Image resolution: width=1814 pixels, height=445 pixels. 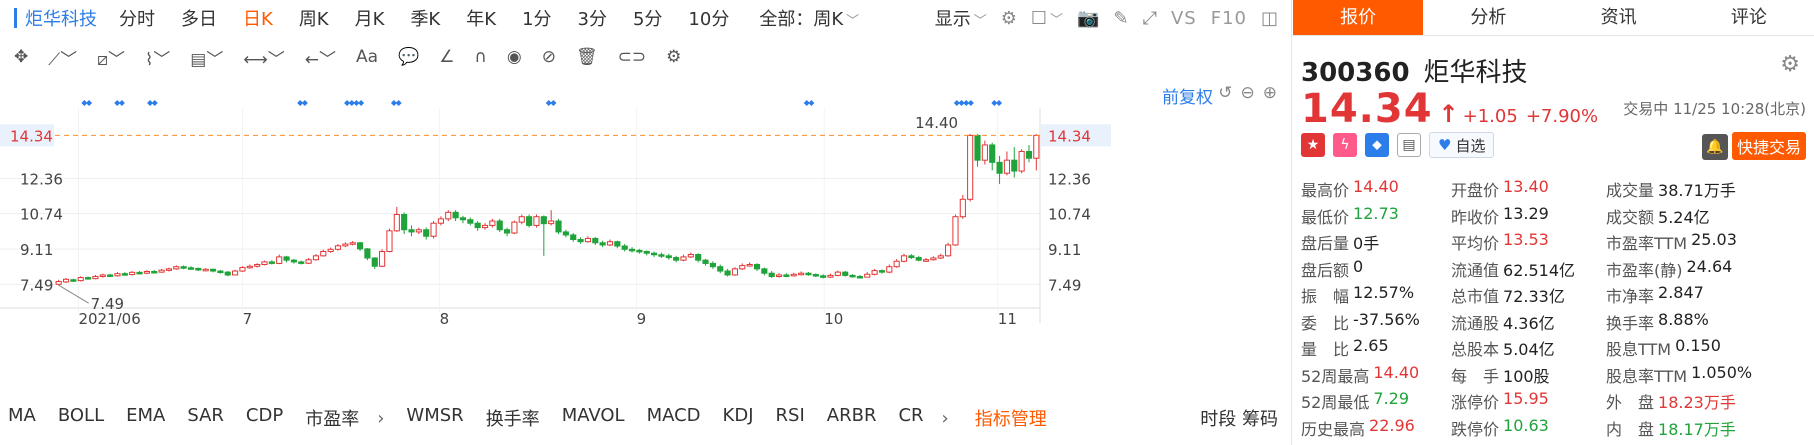 What do you see at coordinates (157, 59) in the screenshot?
I see `wave-tool-icon: ⌇﹀` at bounding box center [157, 59].